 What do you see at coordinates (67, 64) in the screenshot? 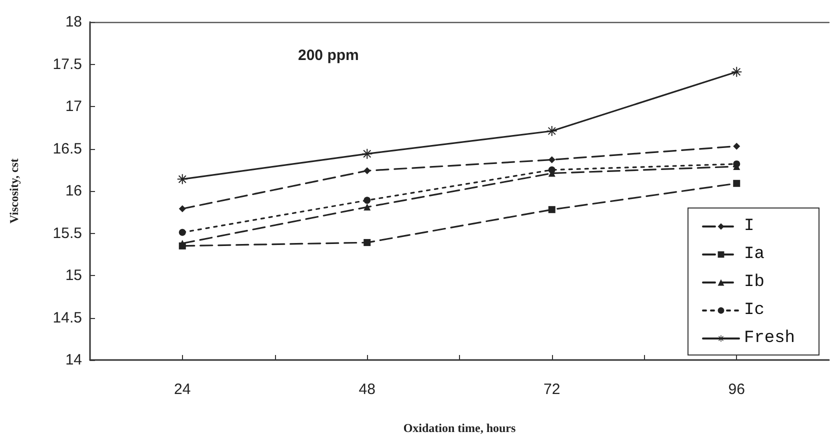
I see `y-tick-label: 17.5` at bounding box center [67, 64].